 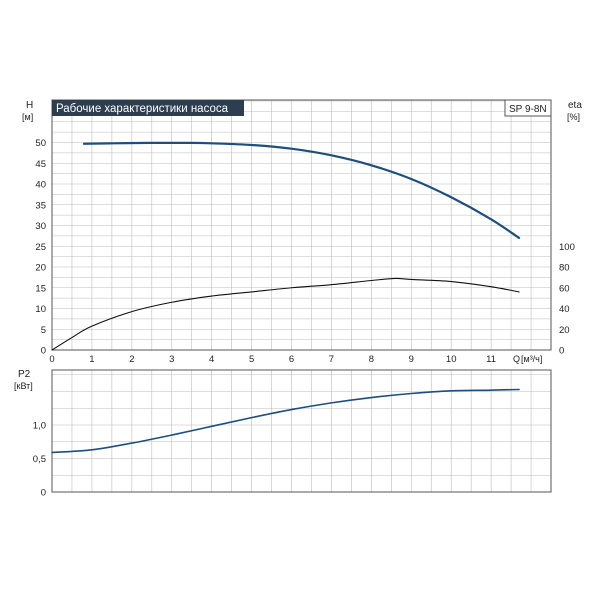 What do you see at coordinates (291, 359) in the screenshot?
I see `q-tick-label: 6` at bounding box center [291, 359].